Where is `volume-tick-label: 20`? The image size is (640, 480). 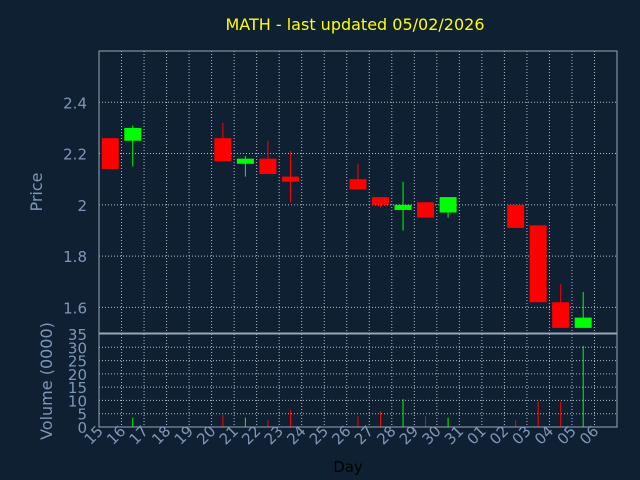
volume-tick-label: 20 is located at coordinates (77, 375).